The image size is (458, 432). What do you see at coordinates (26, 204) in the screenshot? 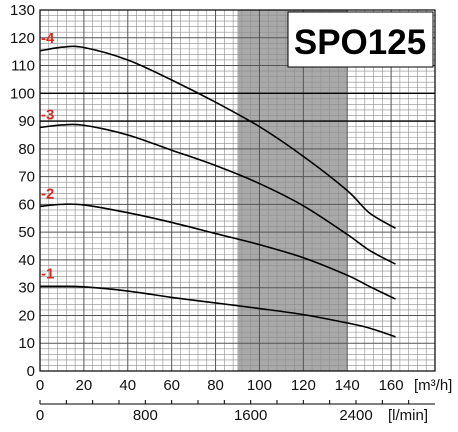
I see `y-tick-label: 60` at bounding box center [26, 204].